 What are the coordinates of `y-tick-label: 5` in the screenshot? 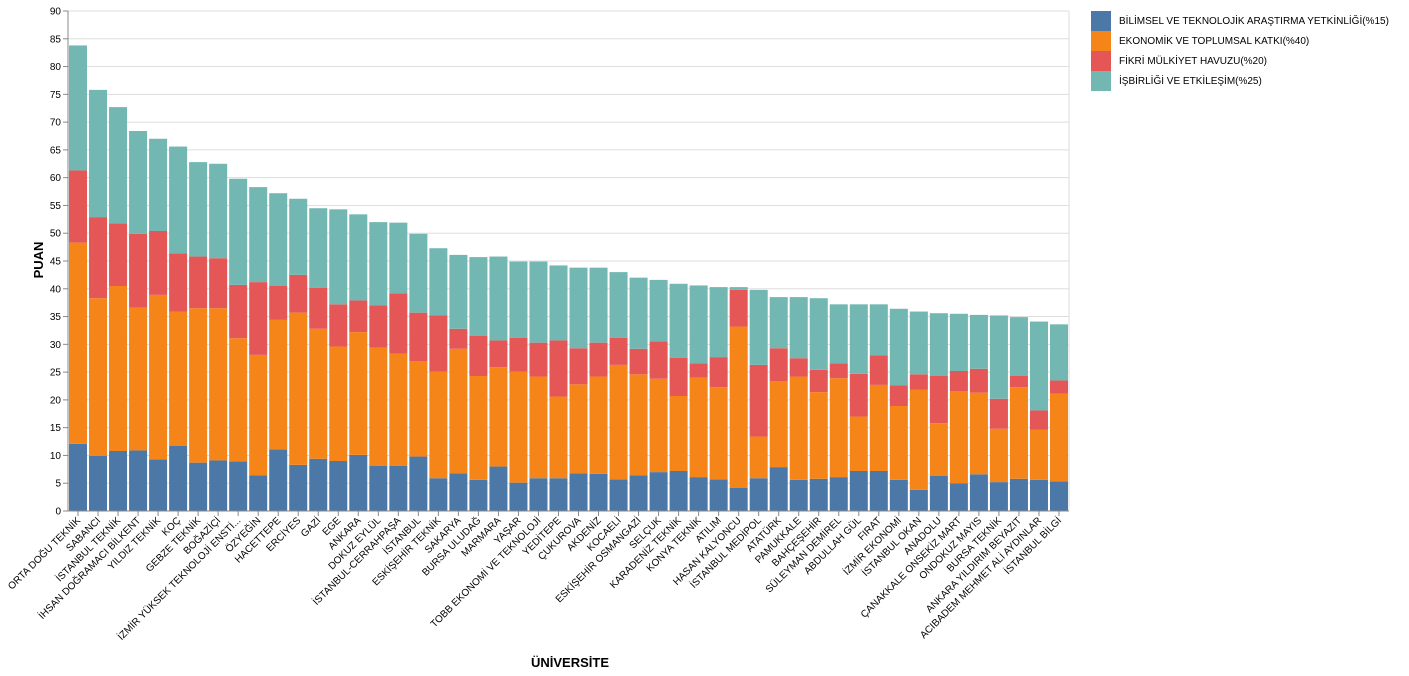 It's located at (58, 484).